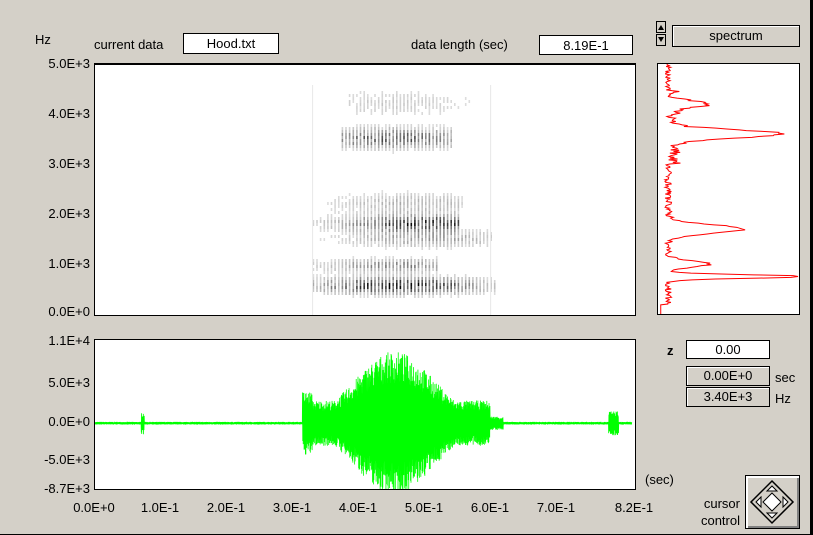 The height and width of the screenshot is (535, 813). What do you see at coordinates (720, 520) in the screenshot?
I see `cursor-control-label-2: control` at bounding box center [720, 520].